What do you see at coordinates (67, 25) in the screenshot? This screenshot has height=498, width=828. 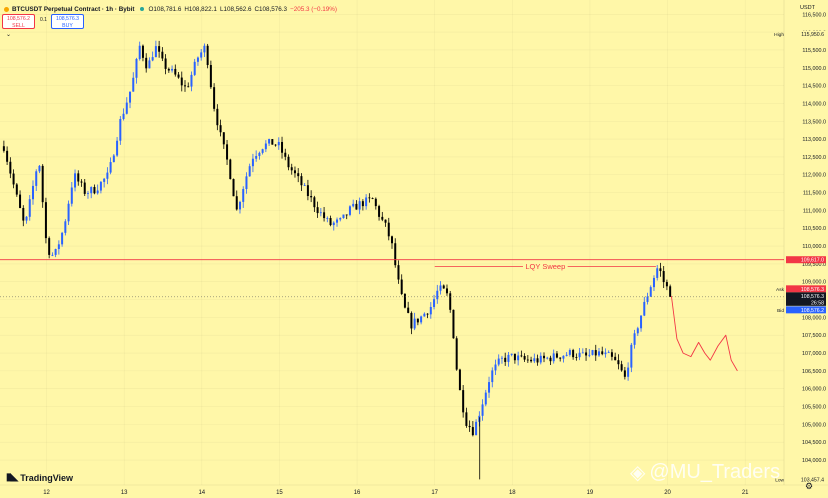 I see `buy-label: BUY` at bounding box center [67, 25].